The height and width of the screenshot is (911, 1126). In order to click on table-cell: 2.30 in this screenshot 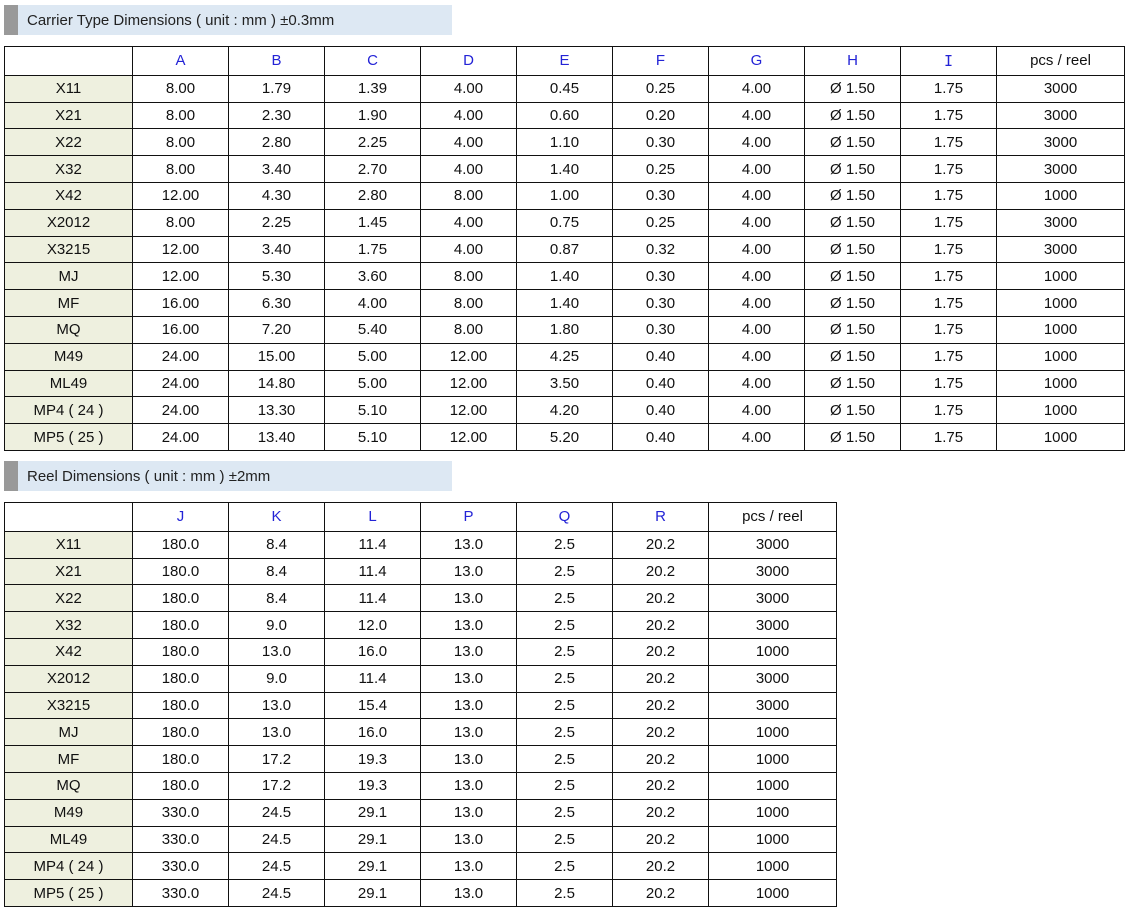, I will do `click(276, 115)`.